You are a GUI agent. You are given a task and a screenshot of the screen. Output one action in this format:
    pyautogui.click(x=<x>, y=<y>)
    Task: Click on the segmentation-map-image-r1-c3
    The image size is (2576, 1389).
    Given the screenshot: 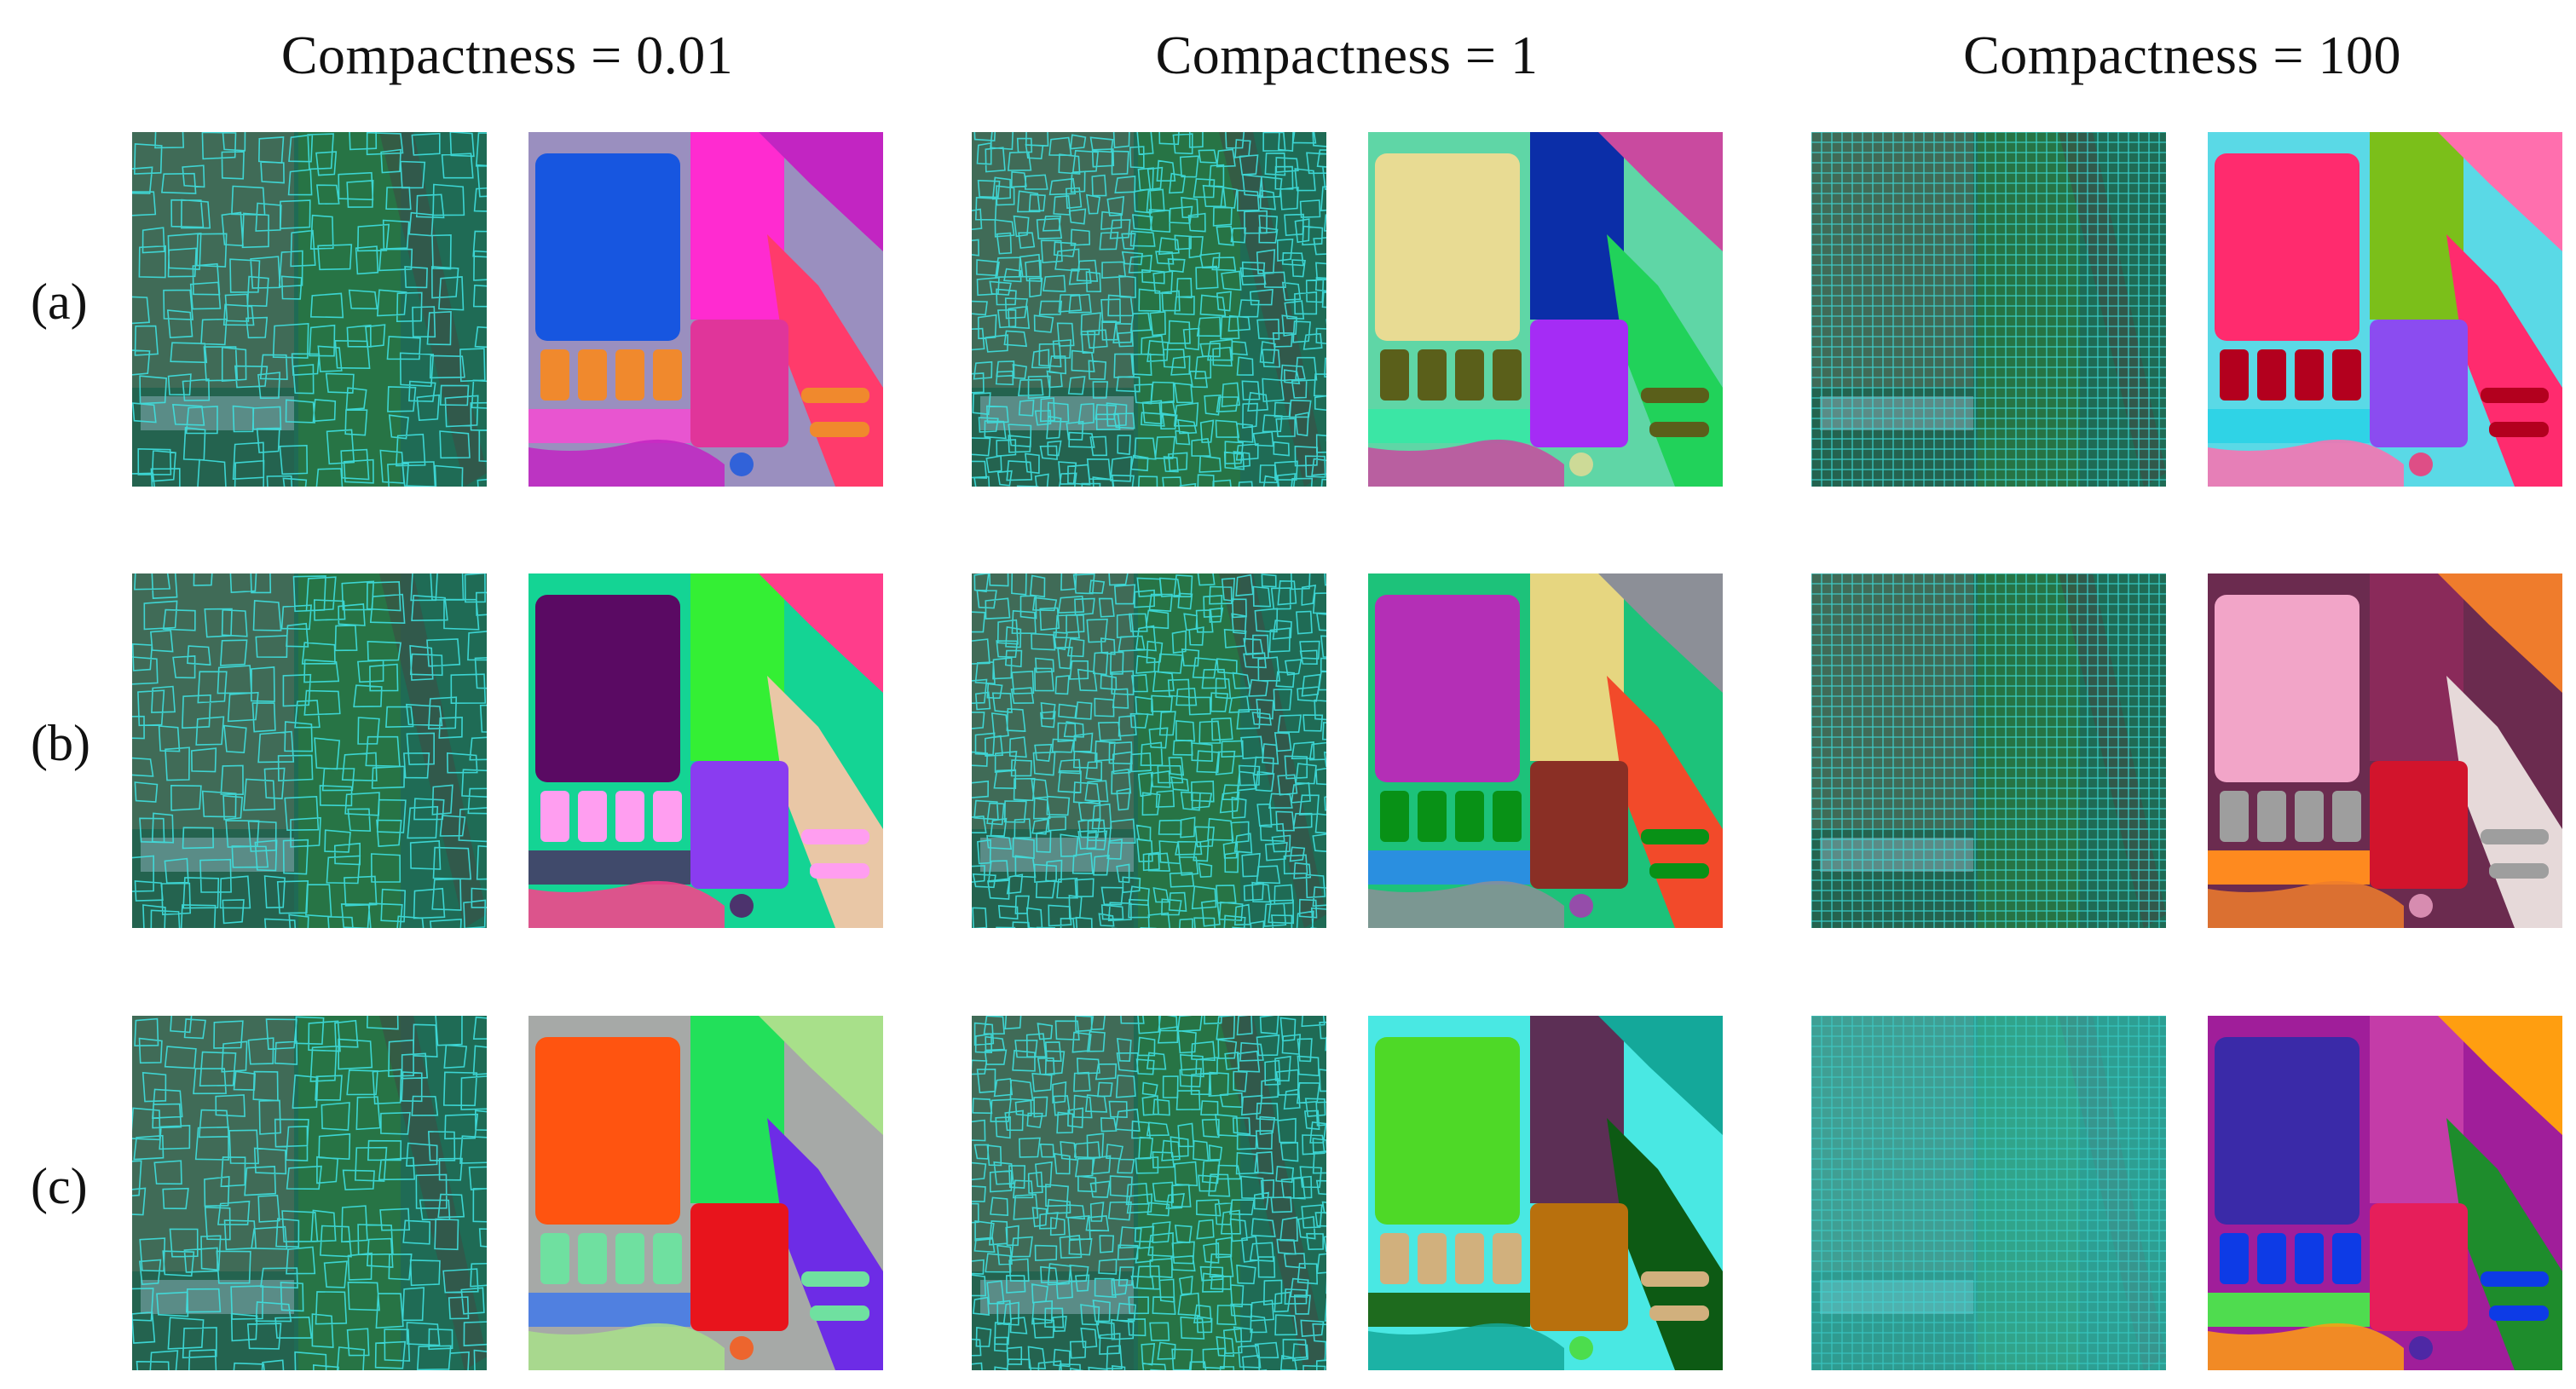 What is the action you would take?
    pyautogui.click(x=2385, y=309)
    